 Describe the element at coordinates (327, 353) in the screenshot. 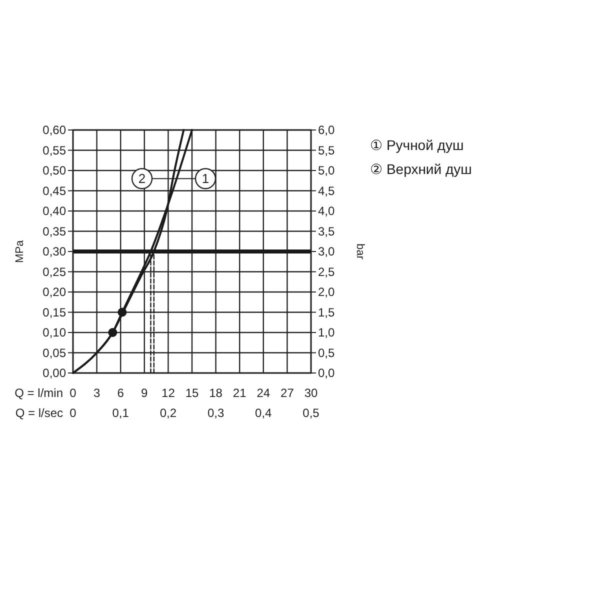

I see `y2-tick-label: 0,5` at that location.